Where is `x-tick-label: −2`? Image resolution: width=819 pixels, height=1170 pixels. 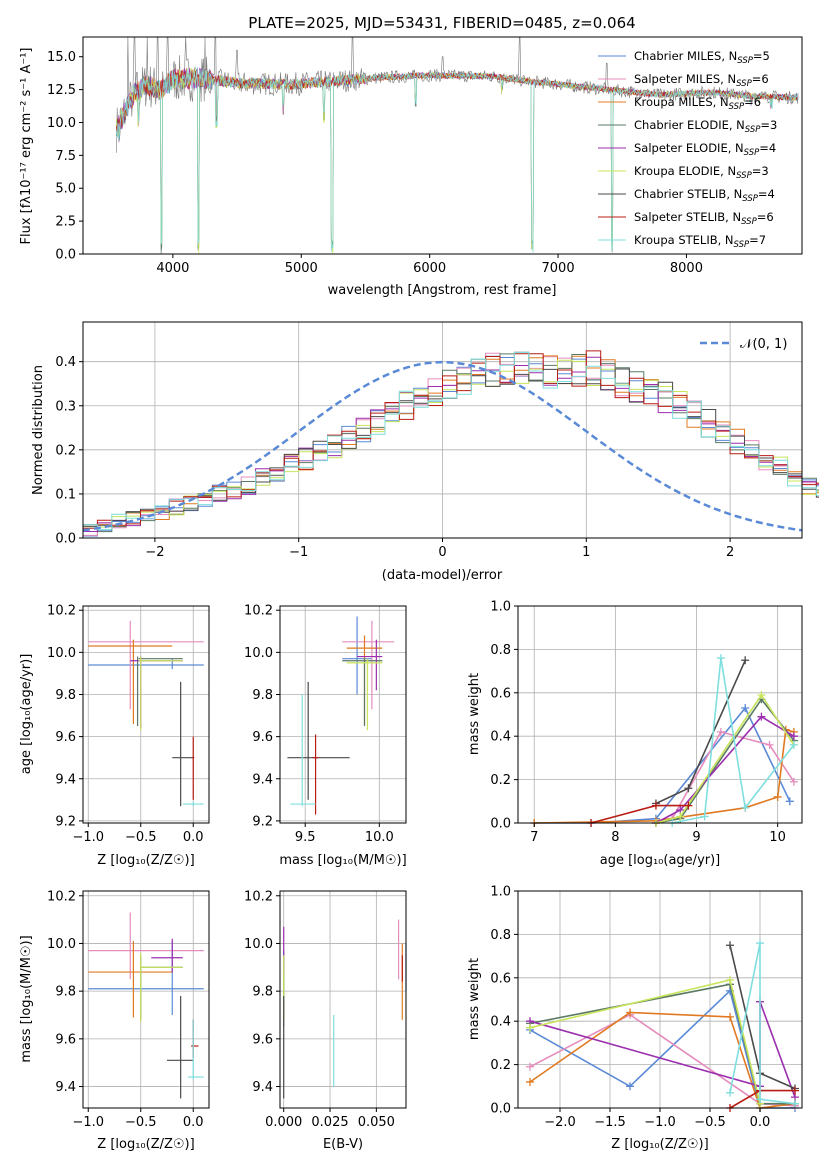 x-tick-label: −2 is located at coordinates (154, 552).